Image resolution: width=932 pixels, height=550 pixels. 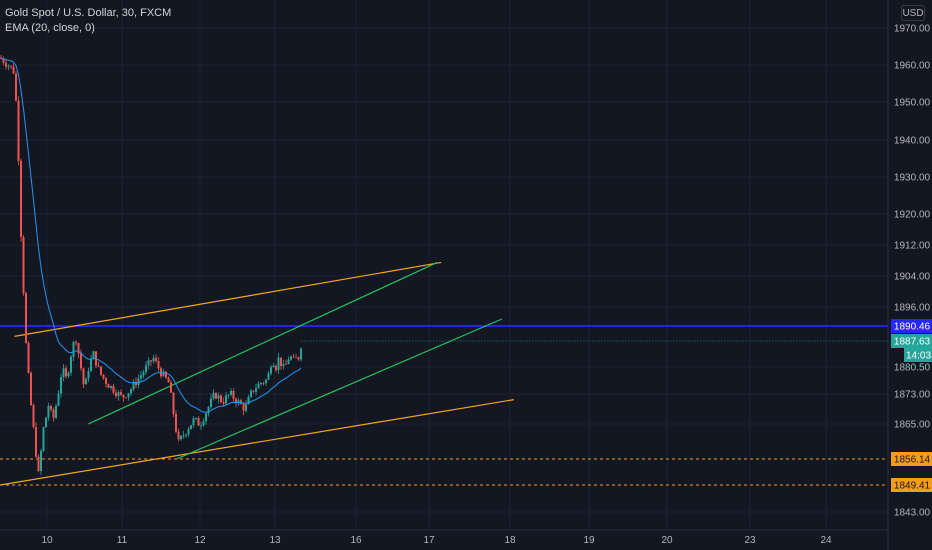 I want to click on countdown-label: 14:03, so click(x=918, y=356).